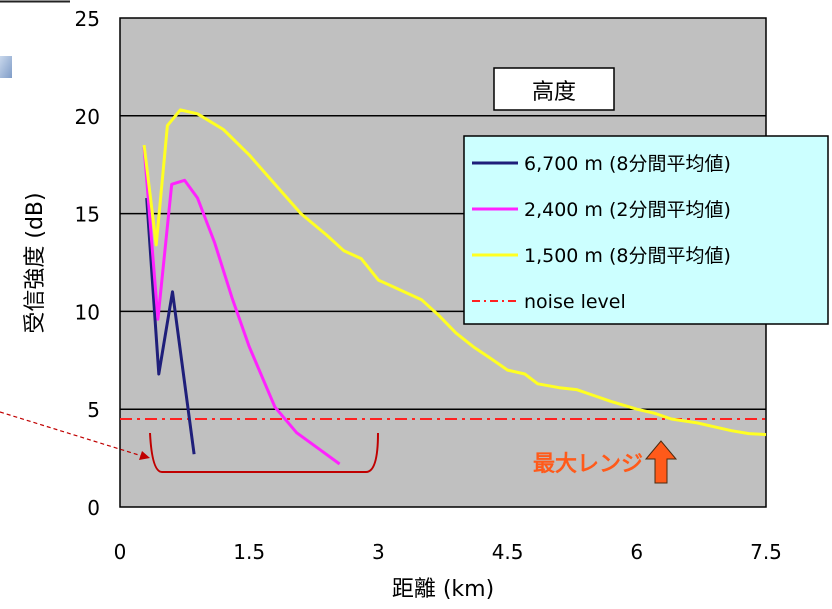 Image resolution: width=832 pixels, height=609 pixels. Describe the element at coordinates (443, 589) in the screenshot. I see `x-axis-label: 距離 (km)` at that location.